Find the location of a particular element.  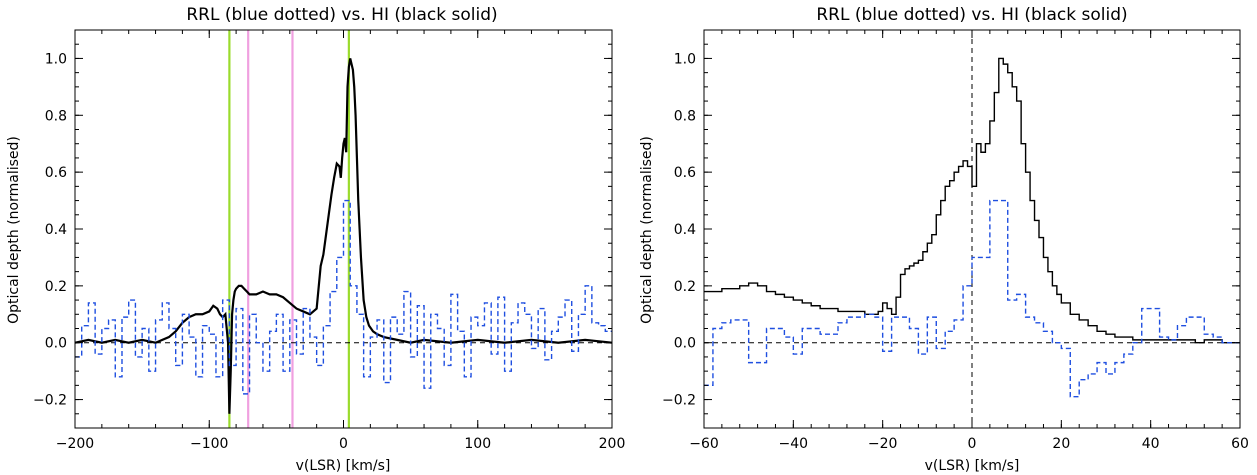

x-tick-label: −20 is located at coordinates (883, 444).